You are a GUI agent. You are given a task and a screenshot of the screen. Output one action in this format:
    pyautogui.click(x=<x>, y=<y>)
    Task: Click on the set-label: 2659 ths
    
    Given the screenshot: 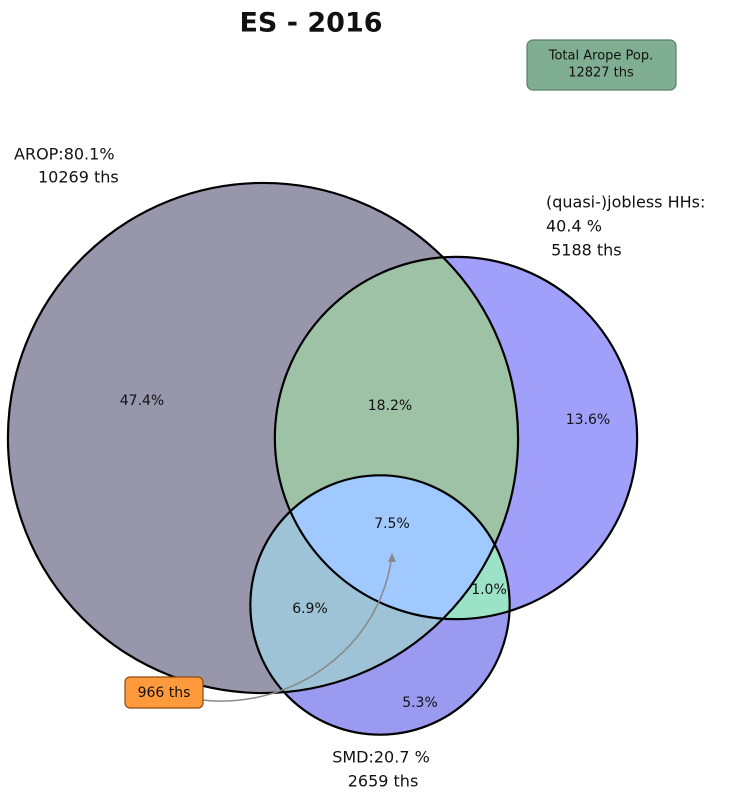 What is the action you would take?
    pyautogui.click(x=383, y=781)
    